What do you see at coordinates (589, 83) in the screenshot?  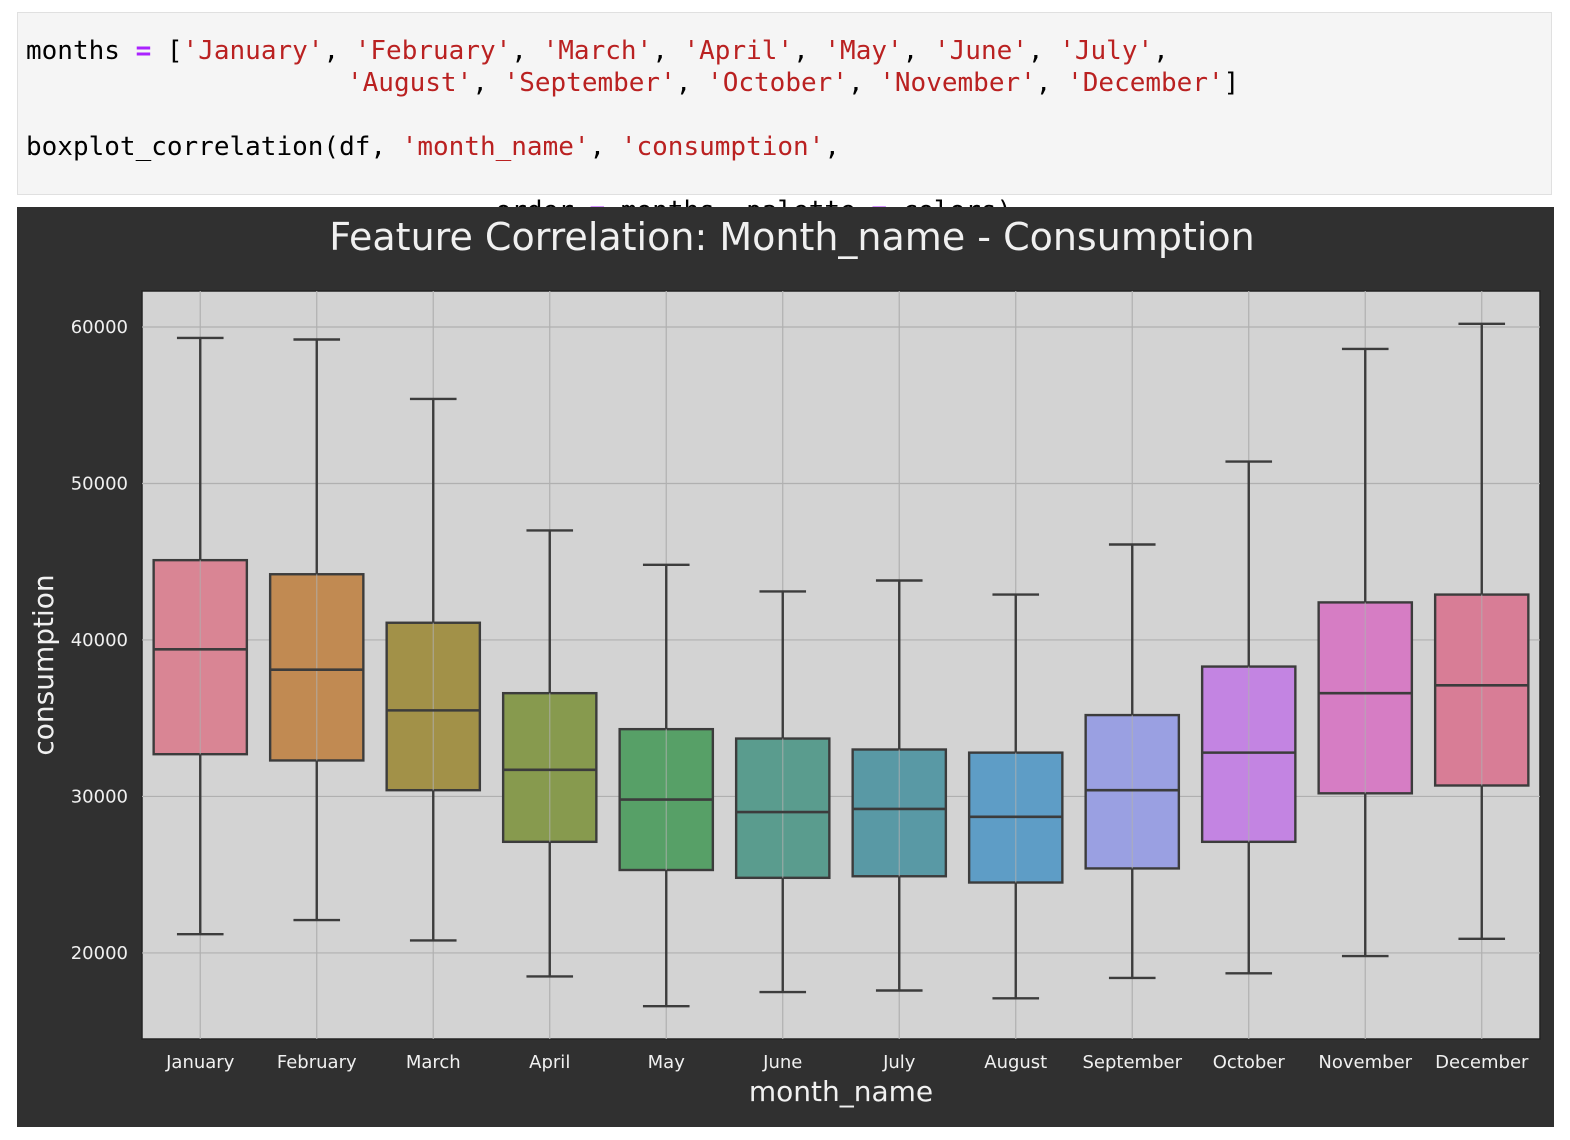 I see `code-string-token: 'September'` at bounding box center [589, 83].